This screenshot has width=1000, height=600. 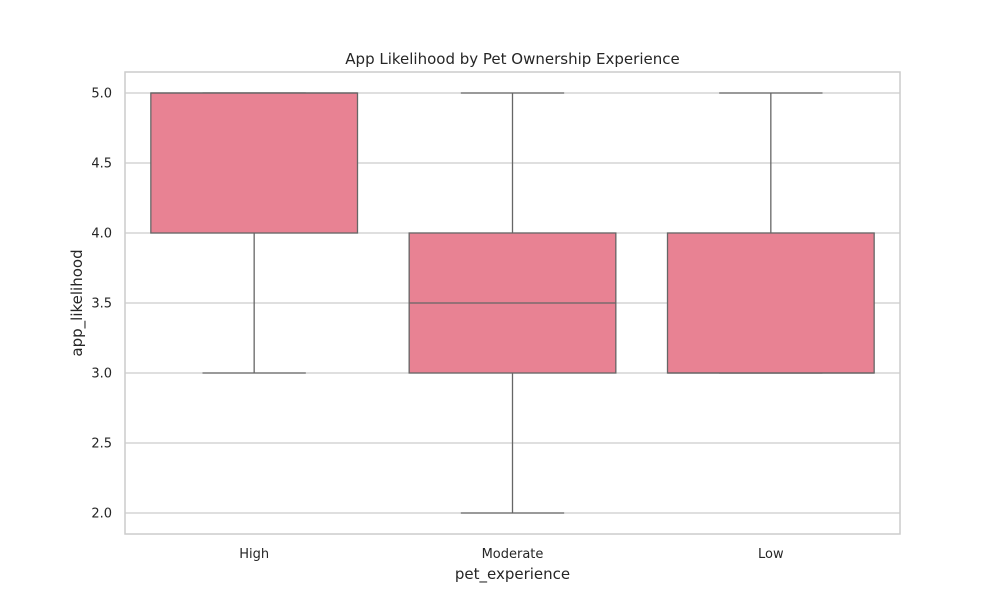 I want to click on y-tick-label: 4.5, so click(x=101, y=164).